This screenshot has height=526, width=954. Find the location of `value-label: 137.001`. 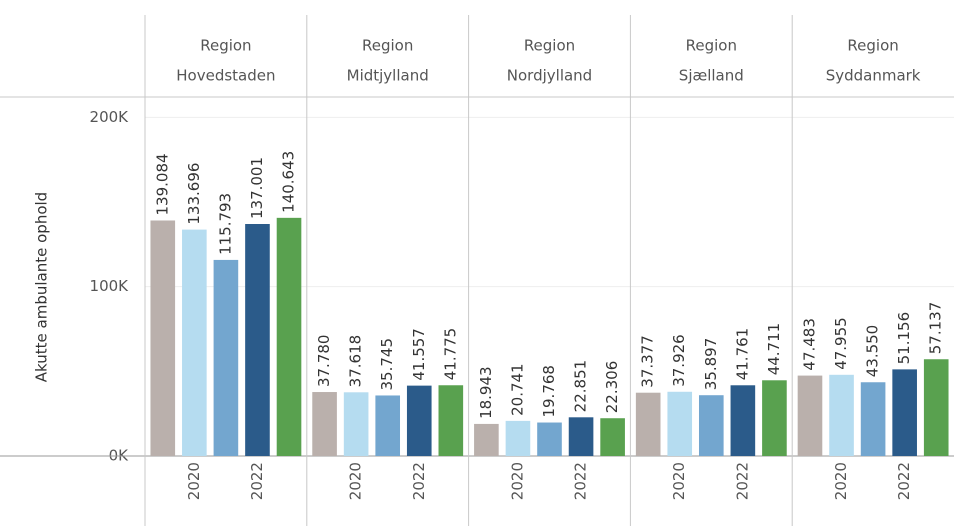

value-label: 137.001 is located at coordinates (257, 188).